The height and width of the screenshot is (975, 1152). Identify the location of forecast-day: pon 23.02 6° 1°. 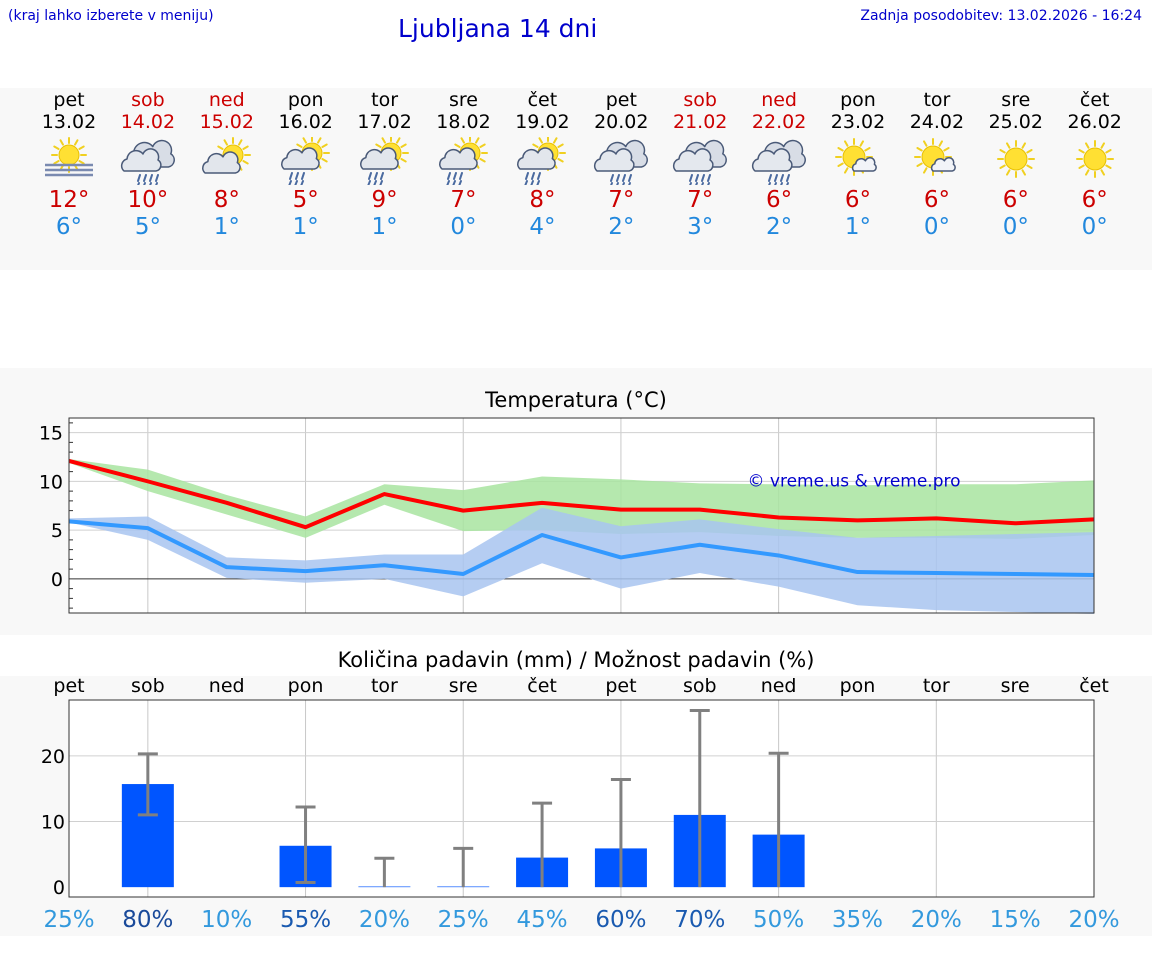
(858, 164).